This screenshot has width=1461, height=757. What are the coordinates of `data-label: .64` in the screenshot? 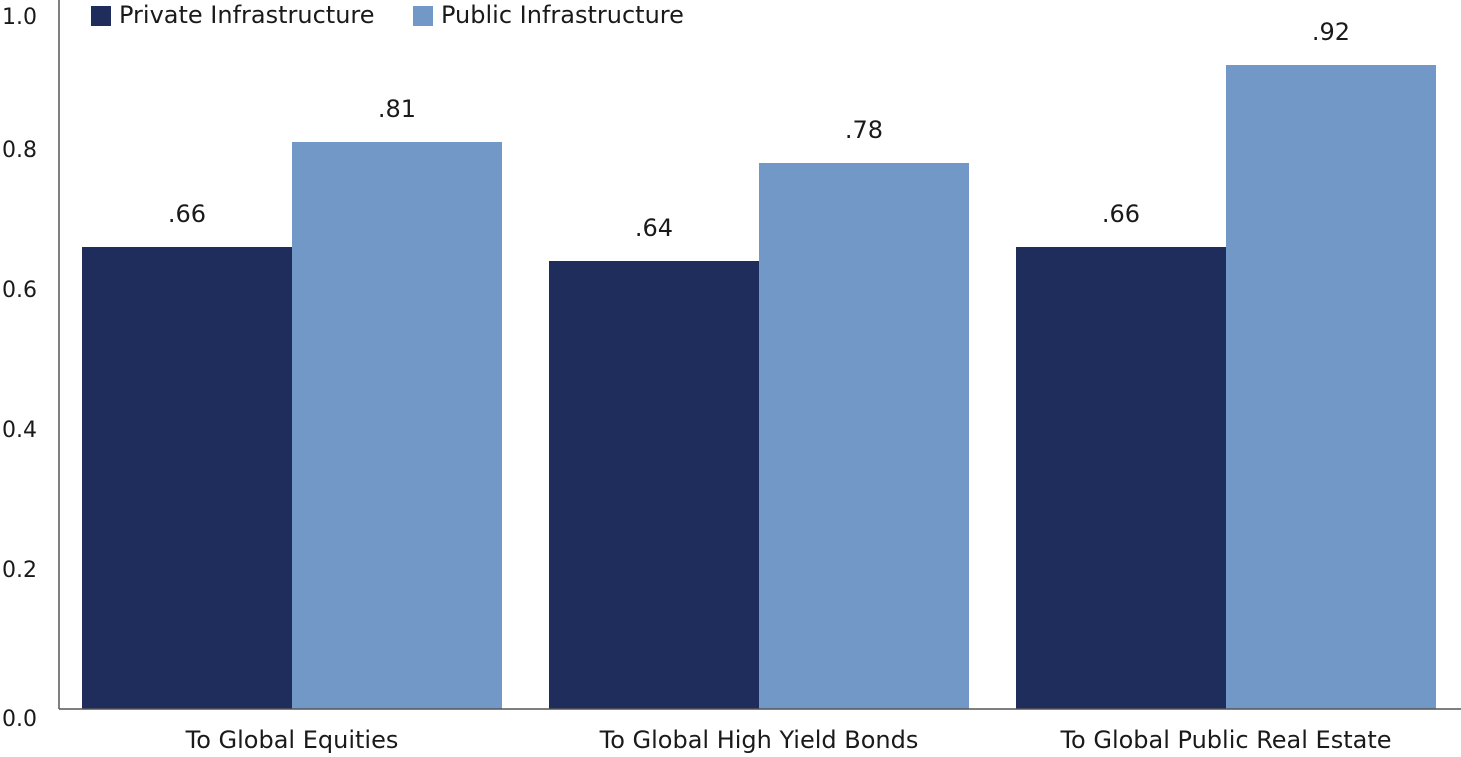 It's located at (654, 228).